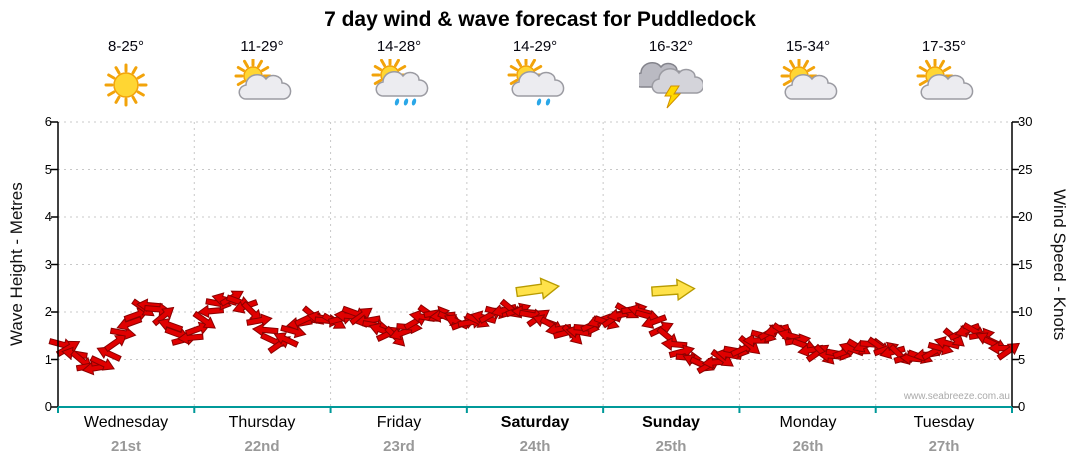  I want to click on day-name: Tuesday, so click(944, 422).